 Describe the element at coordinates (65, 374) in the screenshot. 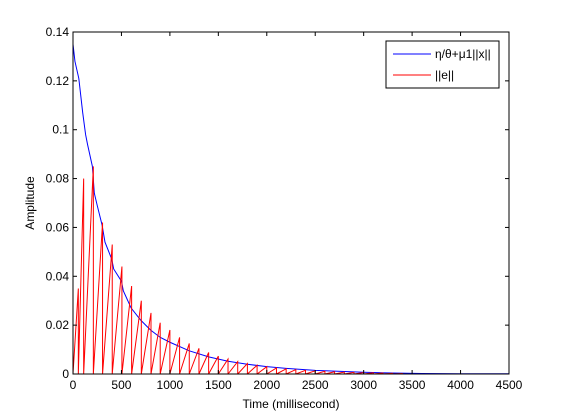

I see `y-tick-label: 0` at that location.